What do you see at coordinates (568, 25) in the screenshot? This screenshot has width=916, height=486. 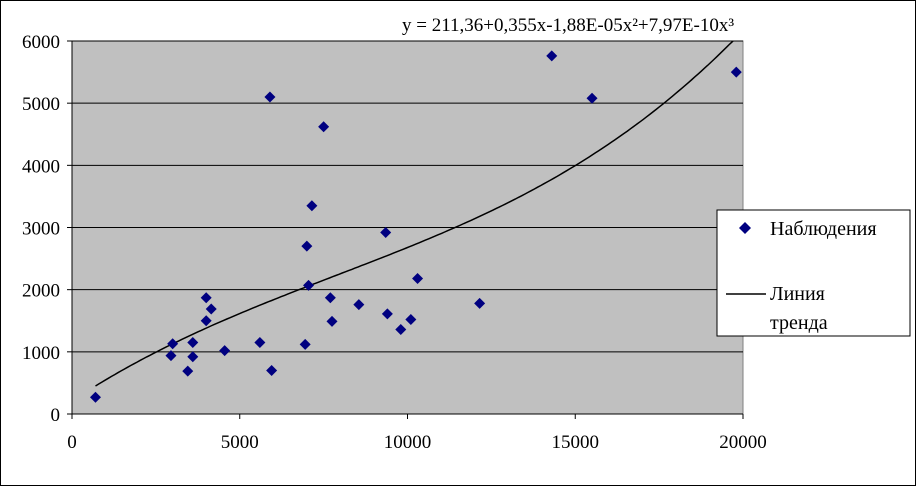 I see `trend-equation: y = 211,36+0,355x-1,88E-05x²+7,97E-10x³` at bounding box center [568, 25].